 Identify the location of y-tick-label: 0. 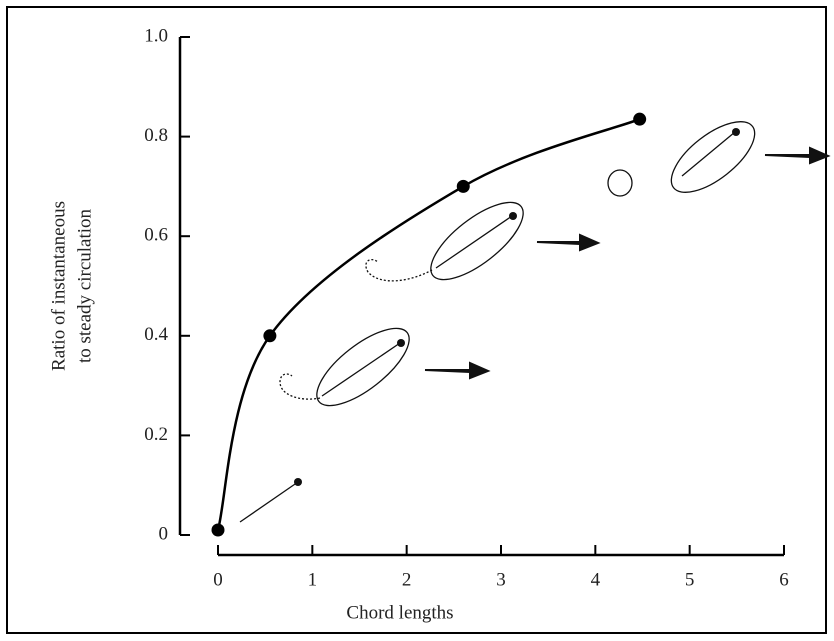
(164, 533).